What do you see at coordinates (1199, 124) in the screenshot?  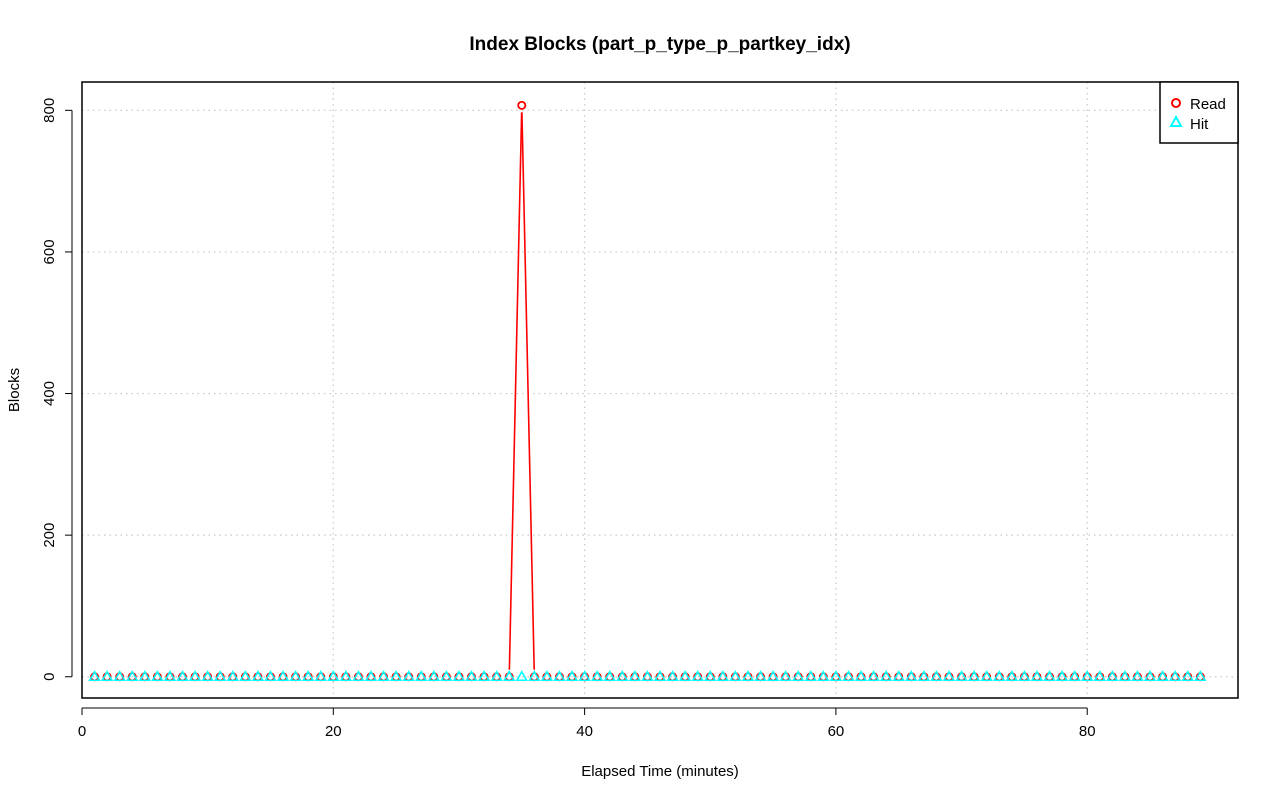 I see `legend-hit-label: Hit` at bounding box center [1199, 124].